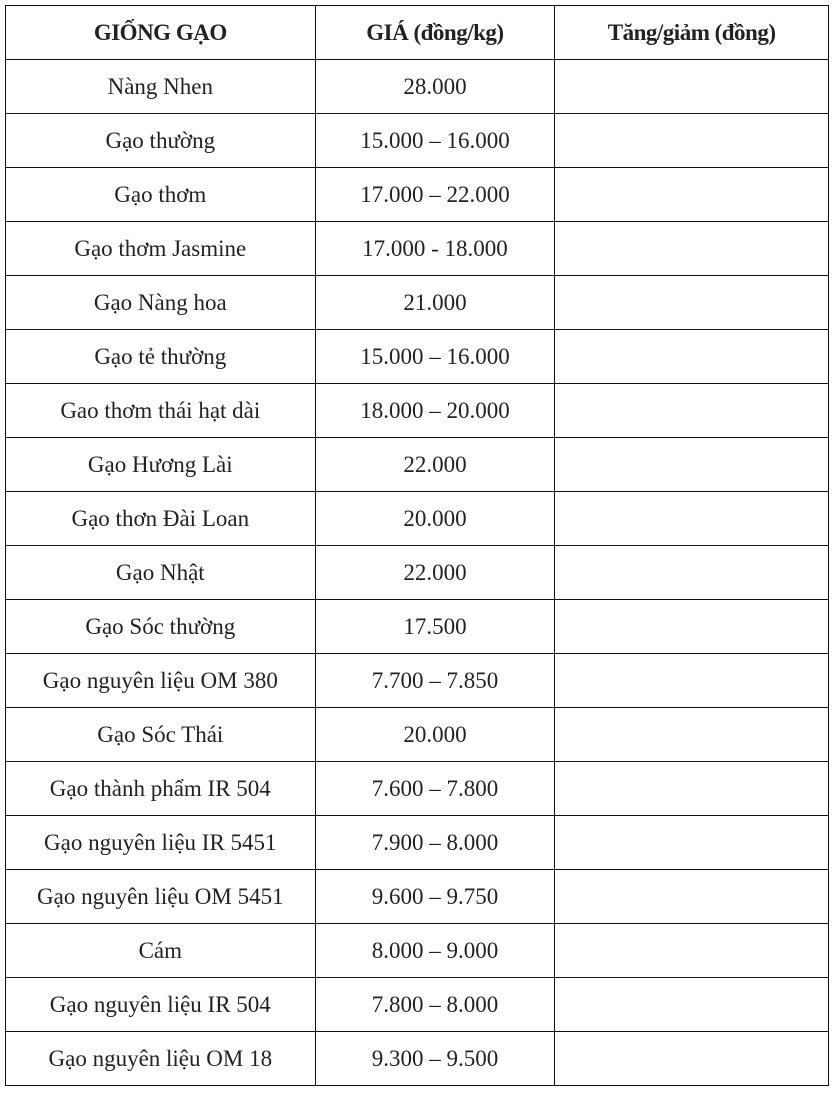 This screenshot has height=1094, width=834. Describe the element at coordinates (160, 1004) in the screenshot. I see `variety-cell: Gạo nguyên liệu IR 504` at that location.